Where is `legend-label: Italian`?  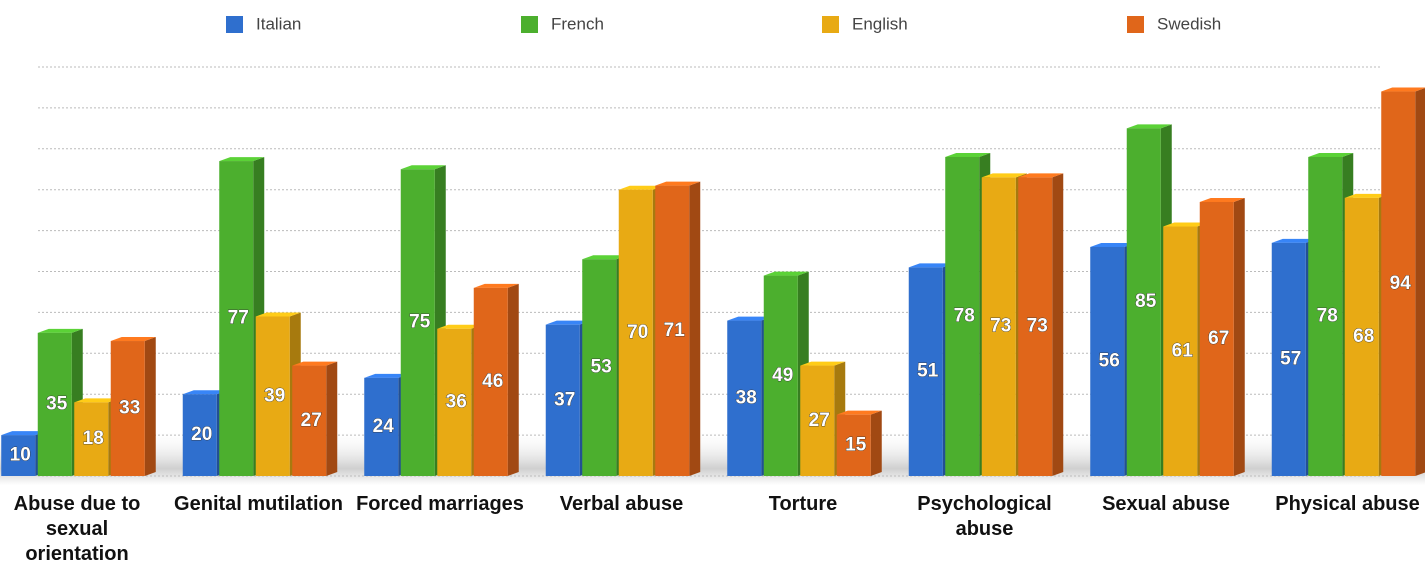 legend-label: Italian is located at coordinates (278, 23).